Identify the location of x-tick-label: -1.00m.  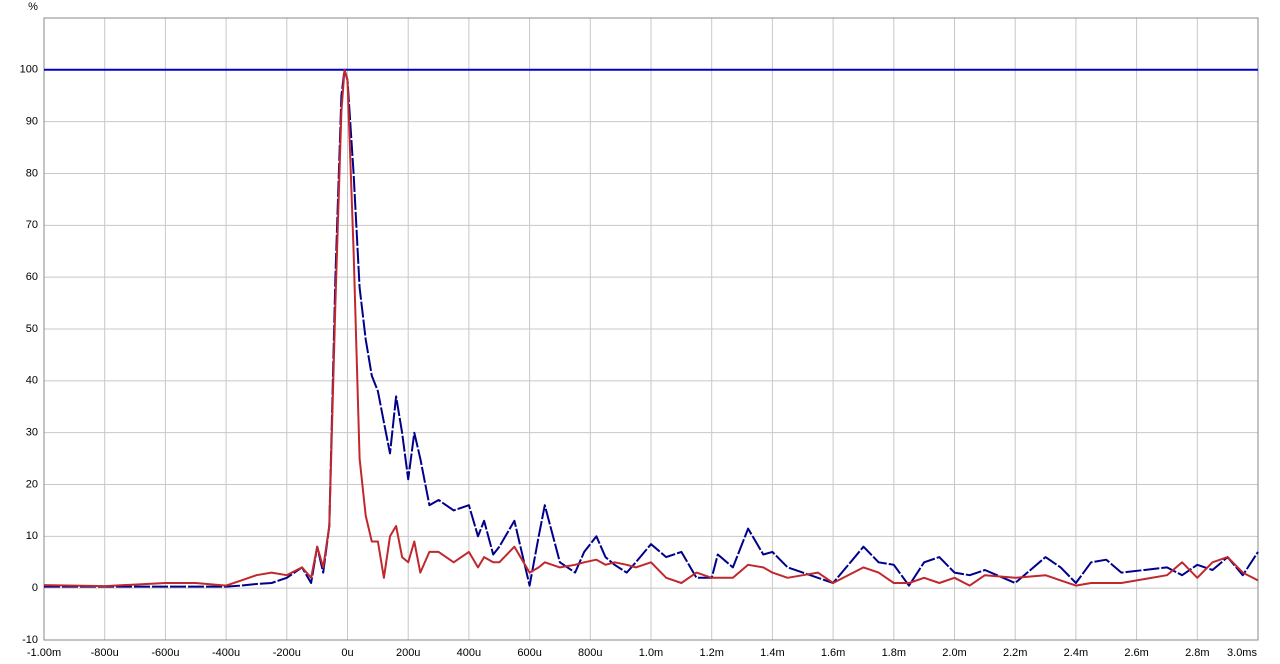
(44, 653).